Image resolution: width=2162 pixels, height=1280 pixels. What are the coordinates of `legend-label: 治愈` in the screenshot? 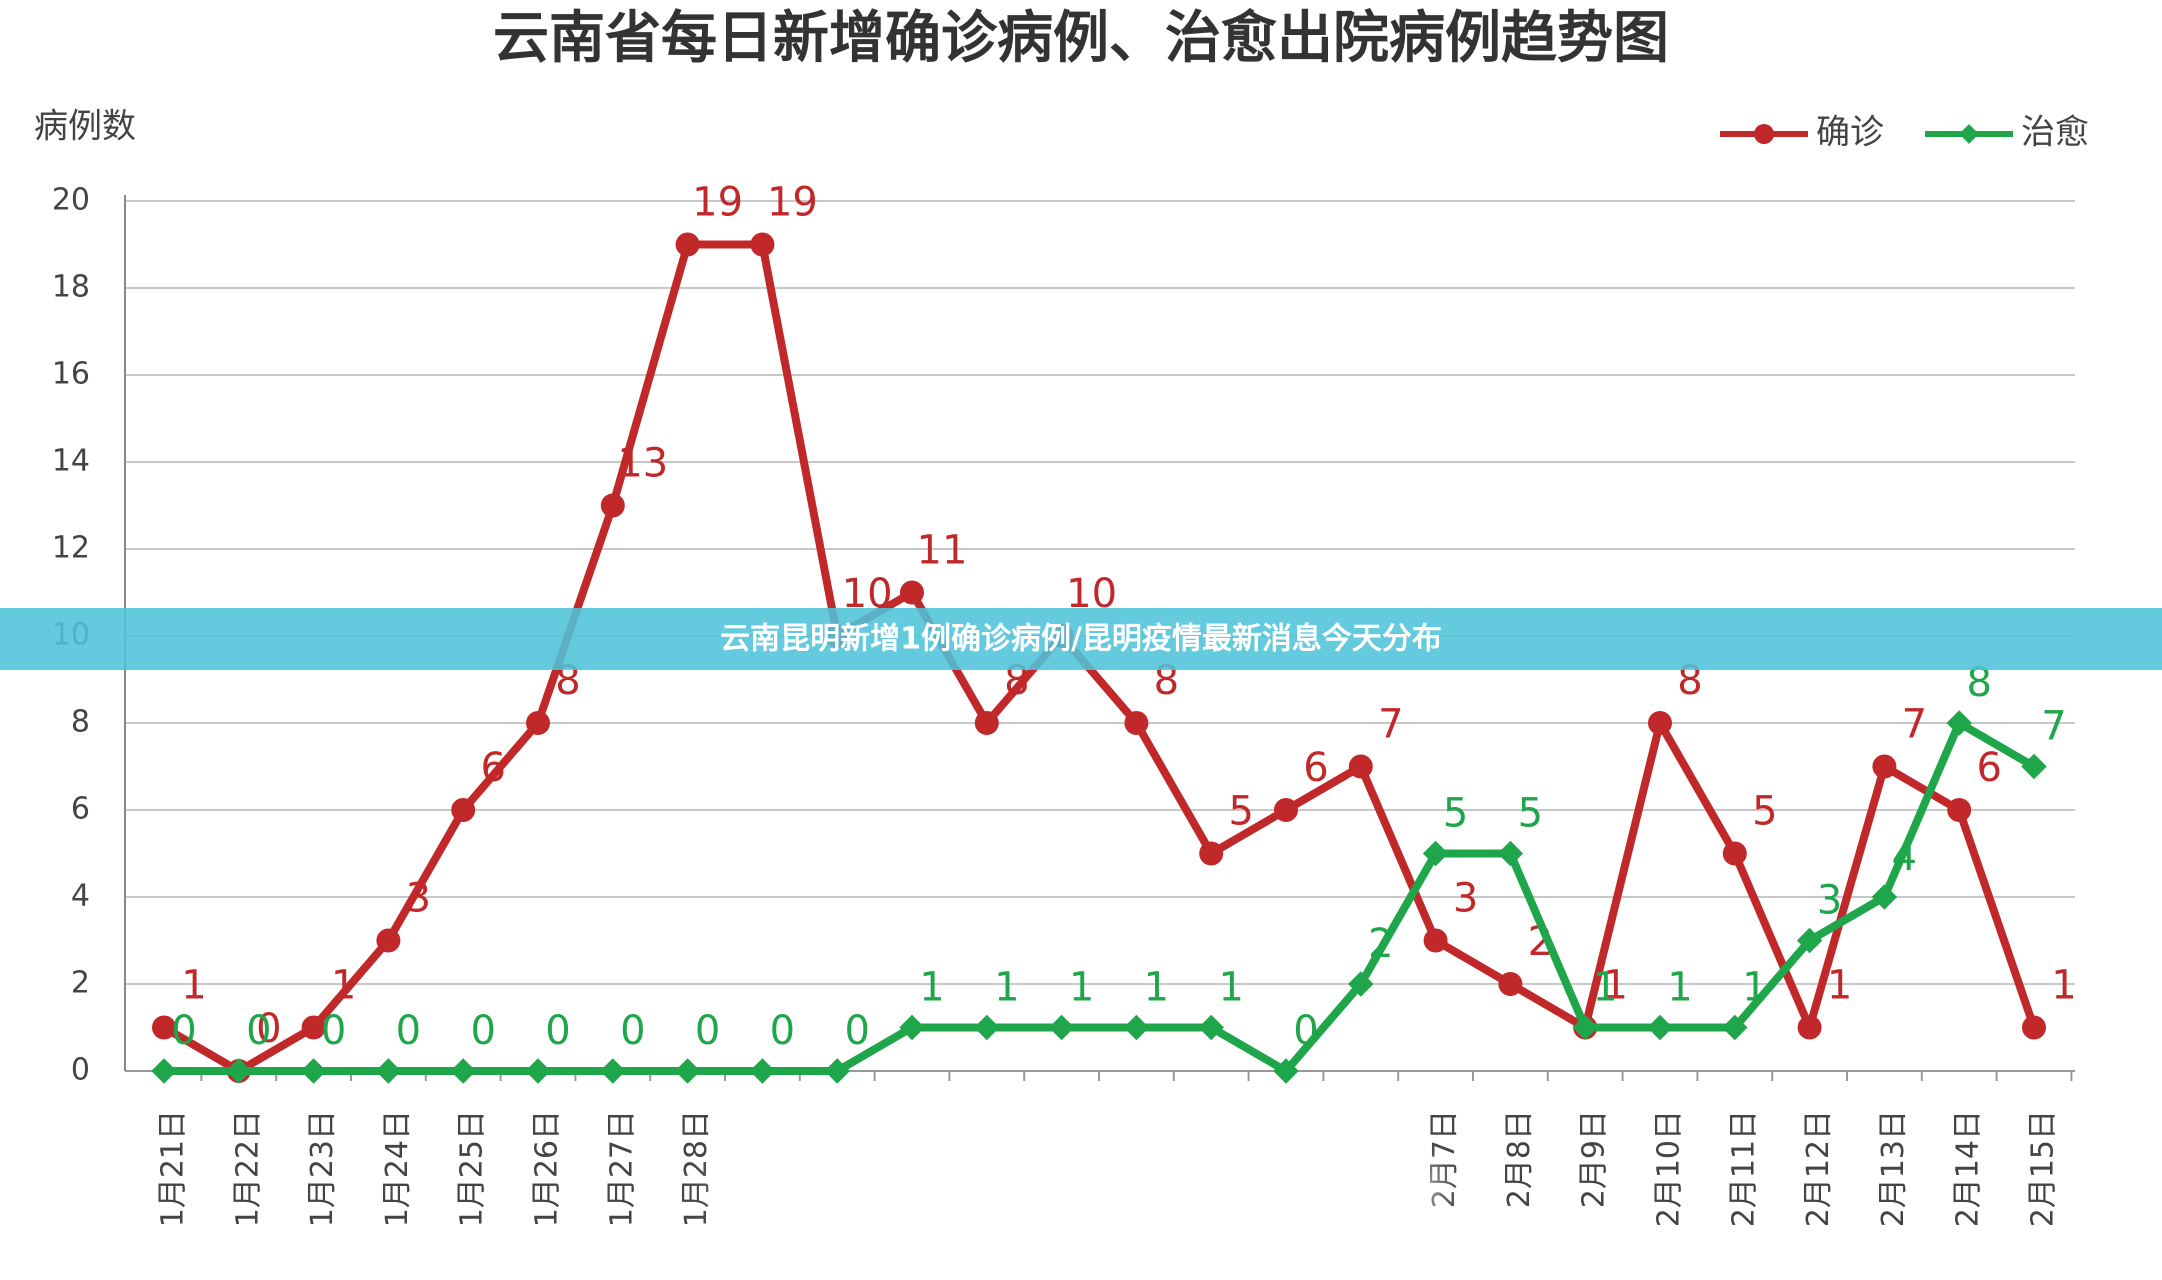 It's located at (2055, 133).